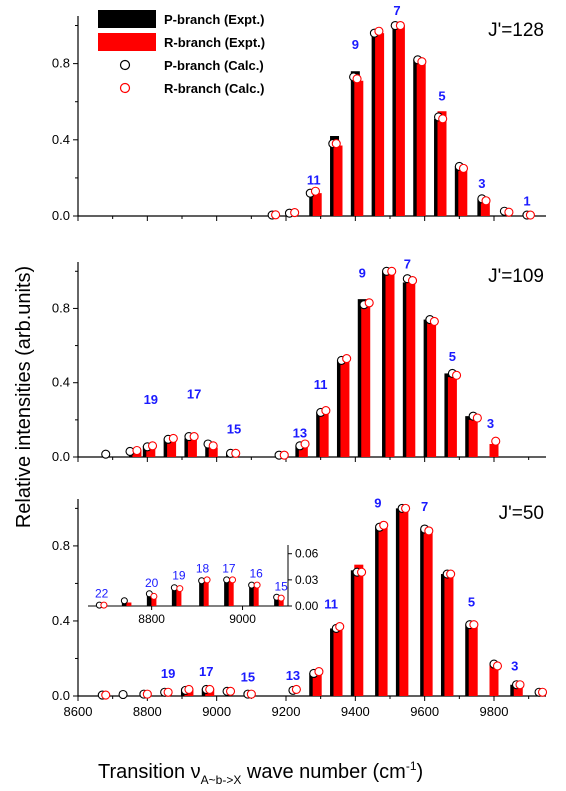  Describe the element at coordinates (452, 356) in the screenshot. I see `branch-label: 5` at that location.